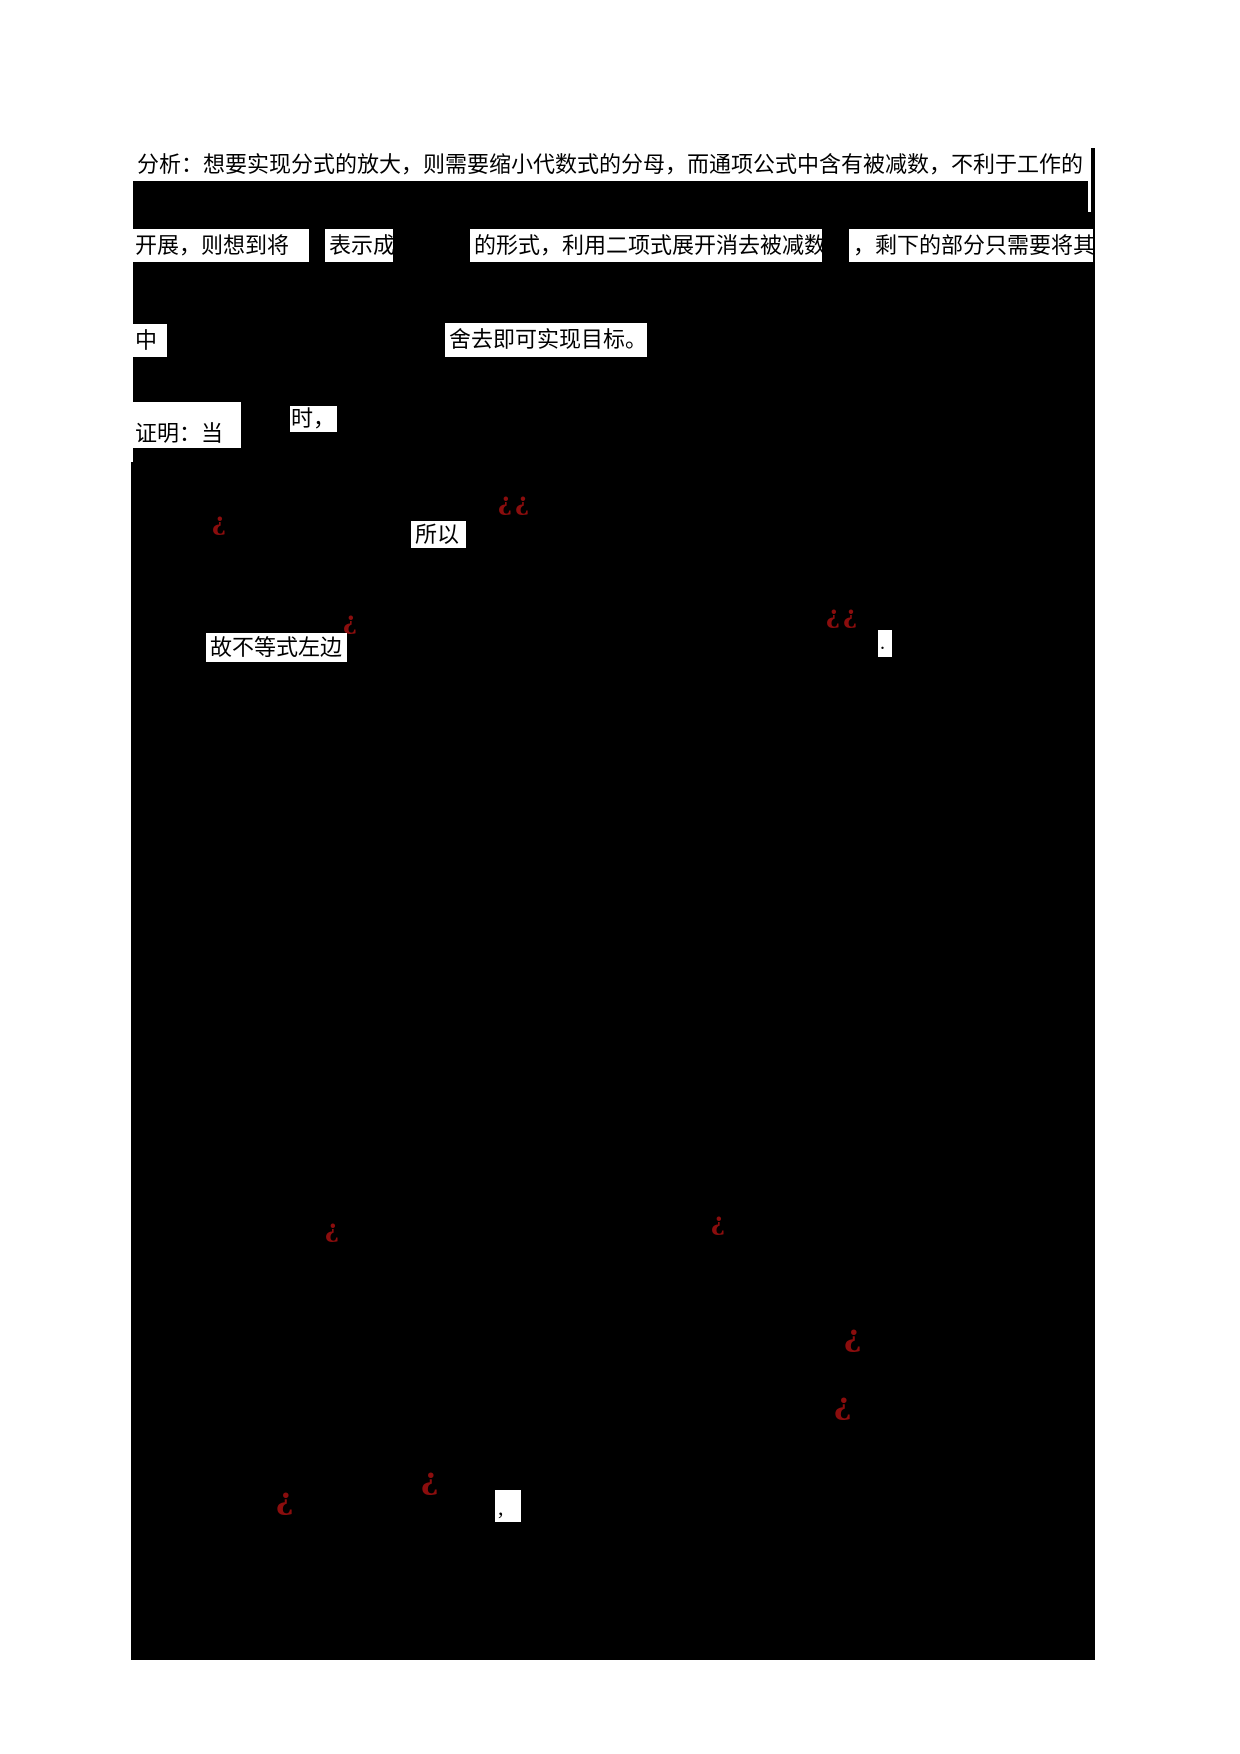 This screenshot has width=1240, height=1754. What do you see at coordinates (971, 245) in the screenshot?
I see `analysis-line2-part4: ，剩下的部分只需要将其` at bounding box center [971, 245].